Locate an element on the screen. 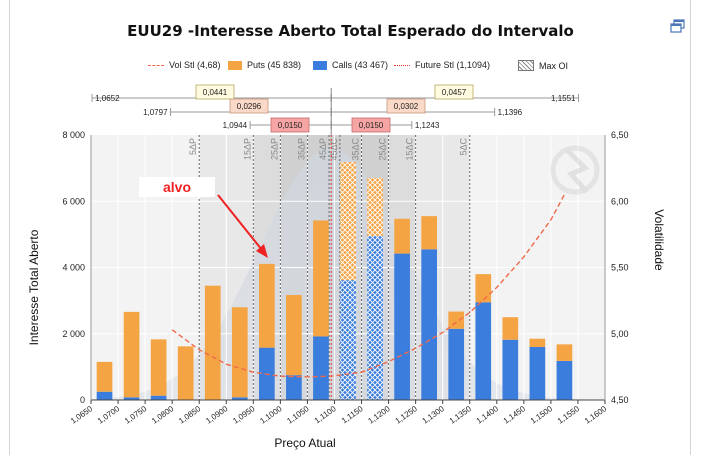  y2-axis-title: Volatilidade is located at coordinates (659, 240).